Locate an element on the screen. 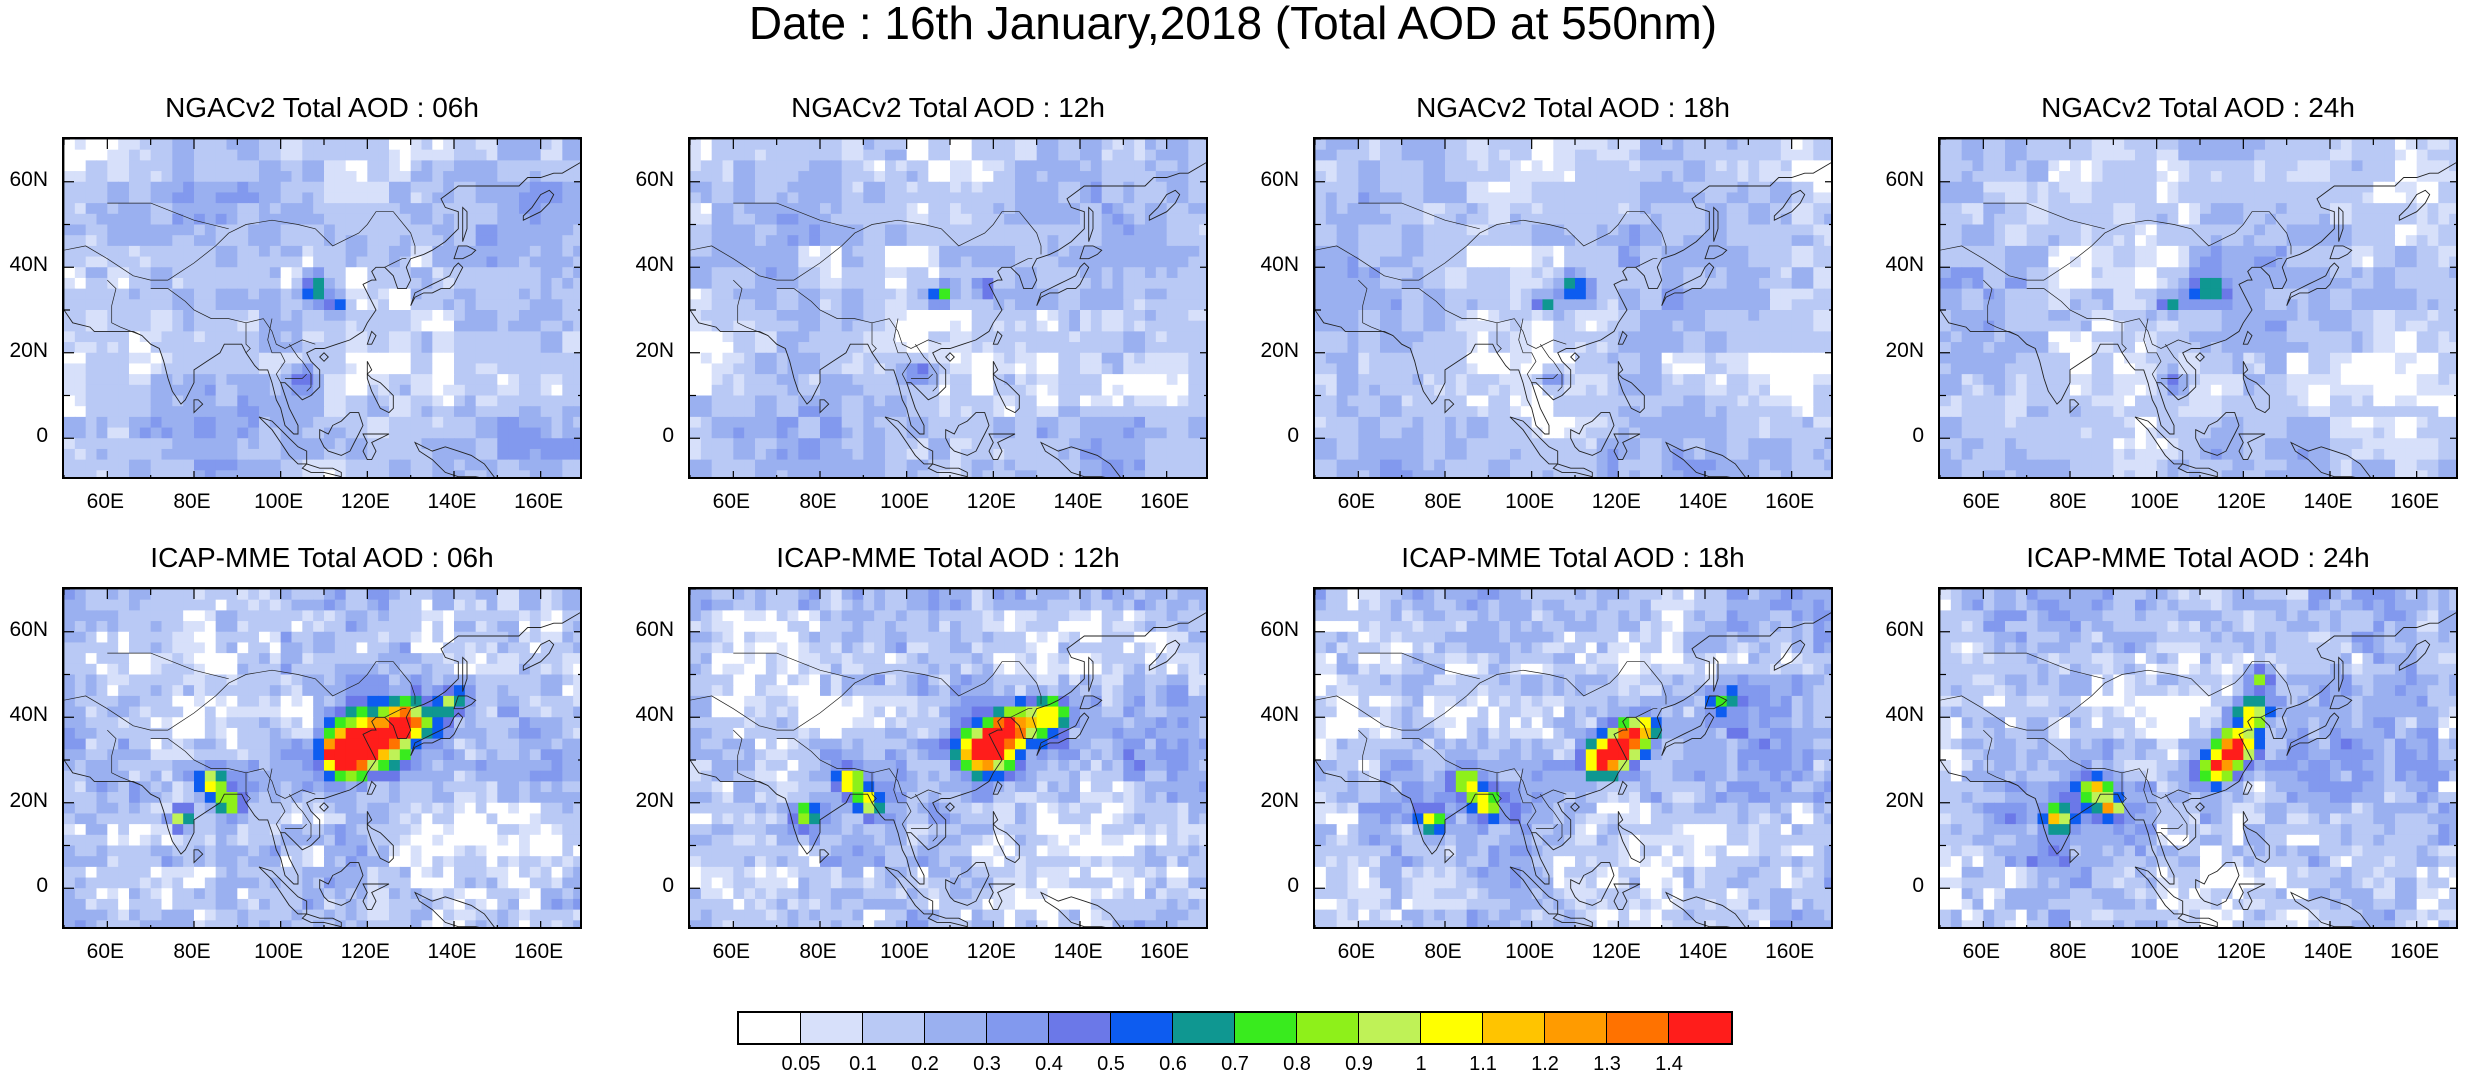  aod-map is located at coordinates (323, 309).